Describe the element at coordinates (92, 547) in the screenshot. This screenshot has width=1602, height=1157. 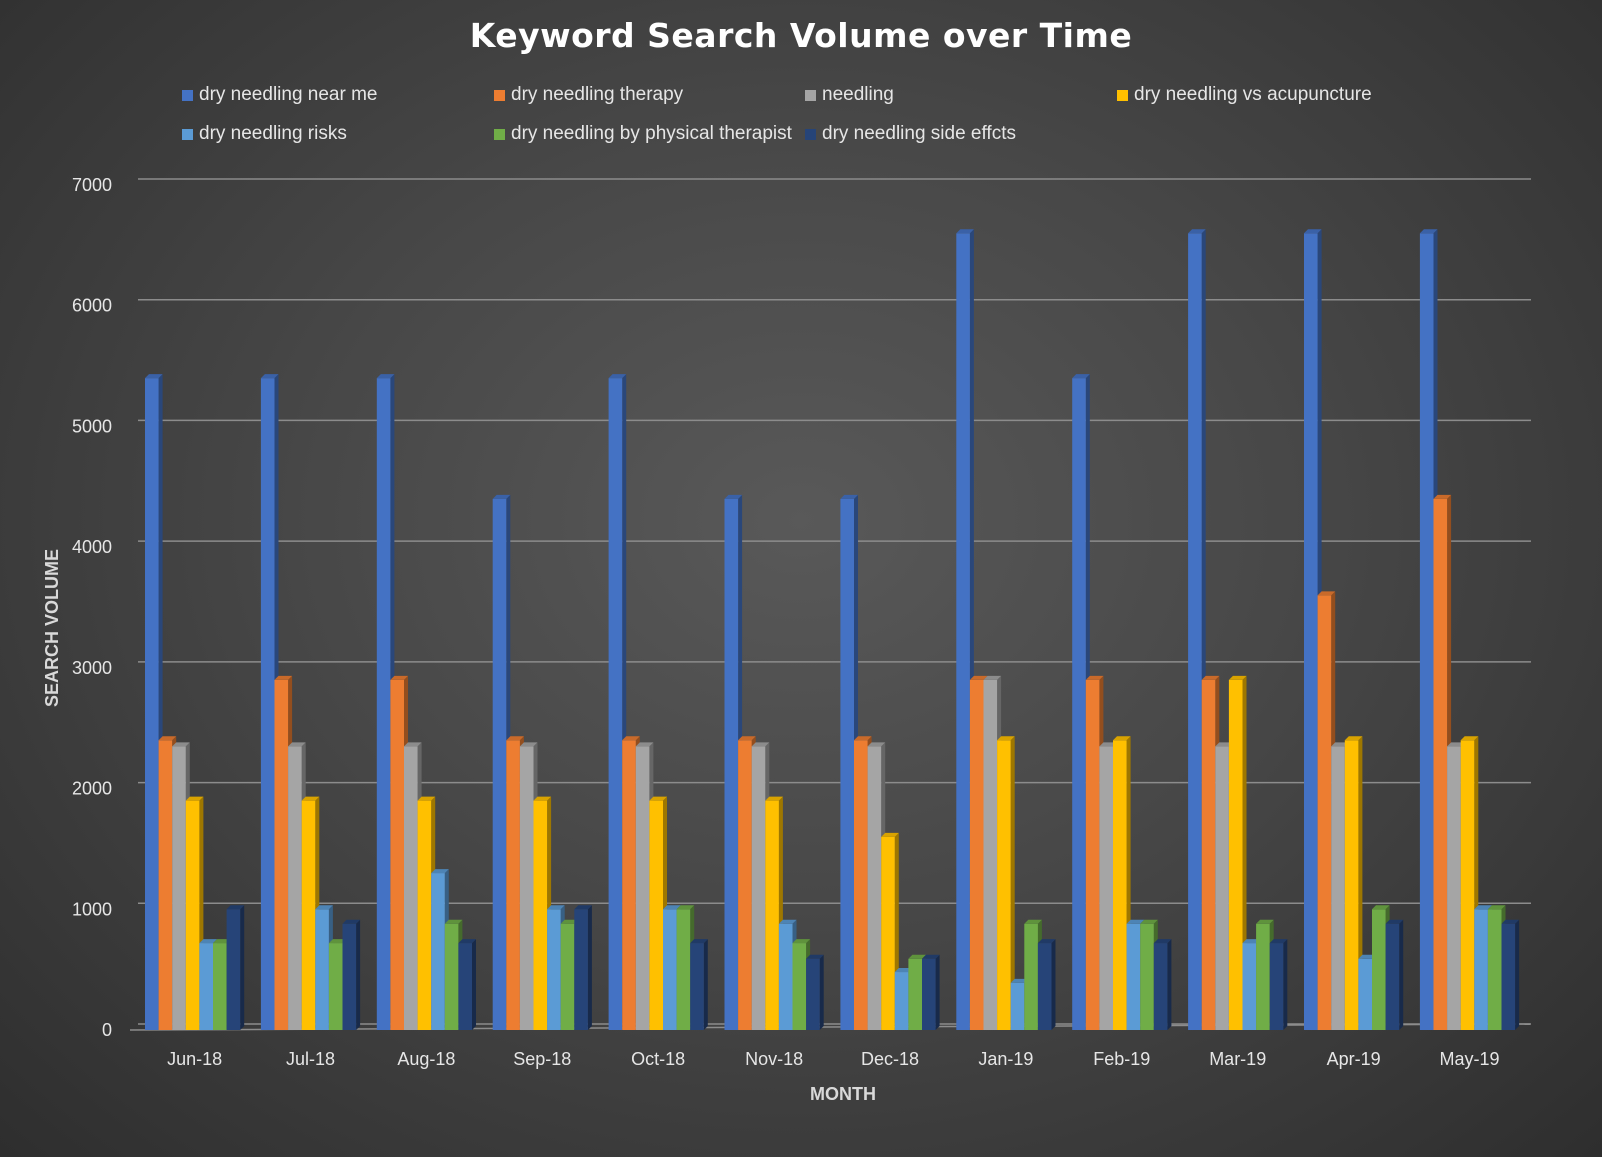
I see `y-tick-label: 4000` at that location.